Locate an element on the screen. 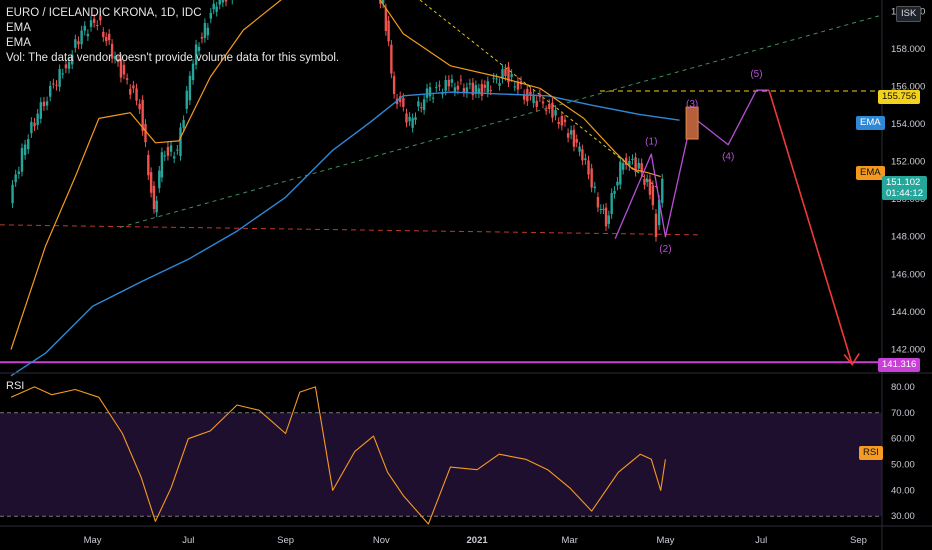  rsi-label: RSI is located at coordinates (15, 386).